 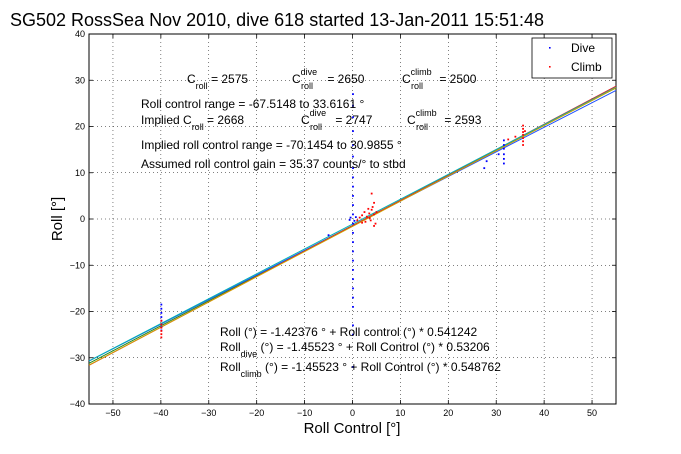 I want to click on annotation-c-roll-dive: Cdive roll = 2650, so click(x=328, y=79).